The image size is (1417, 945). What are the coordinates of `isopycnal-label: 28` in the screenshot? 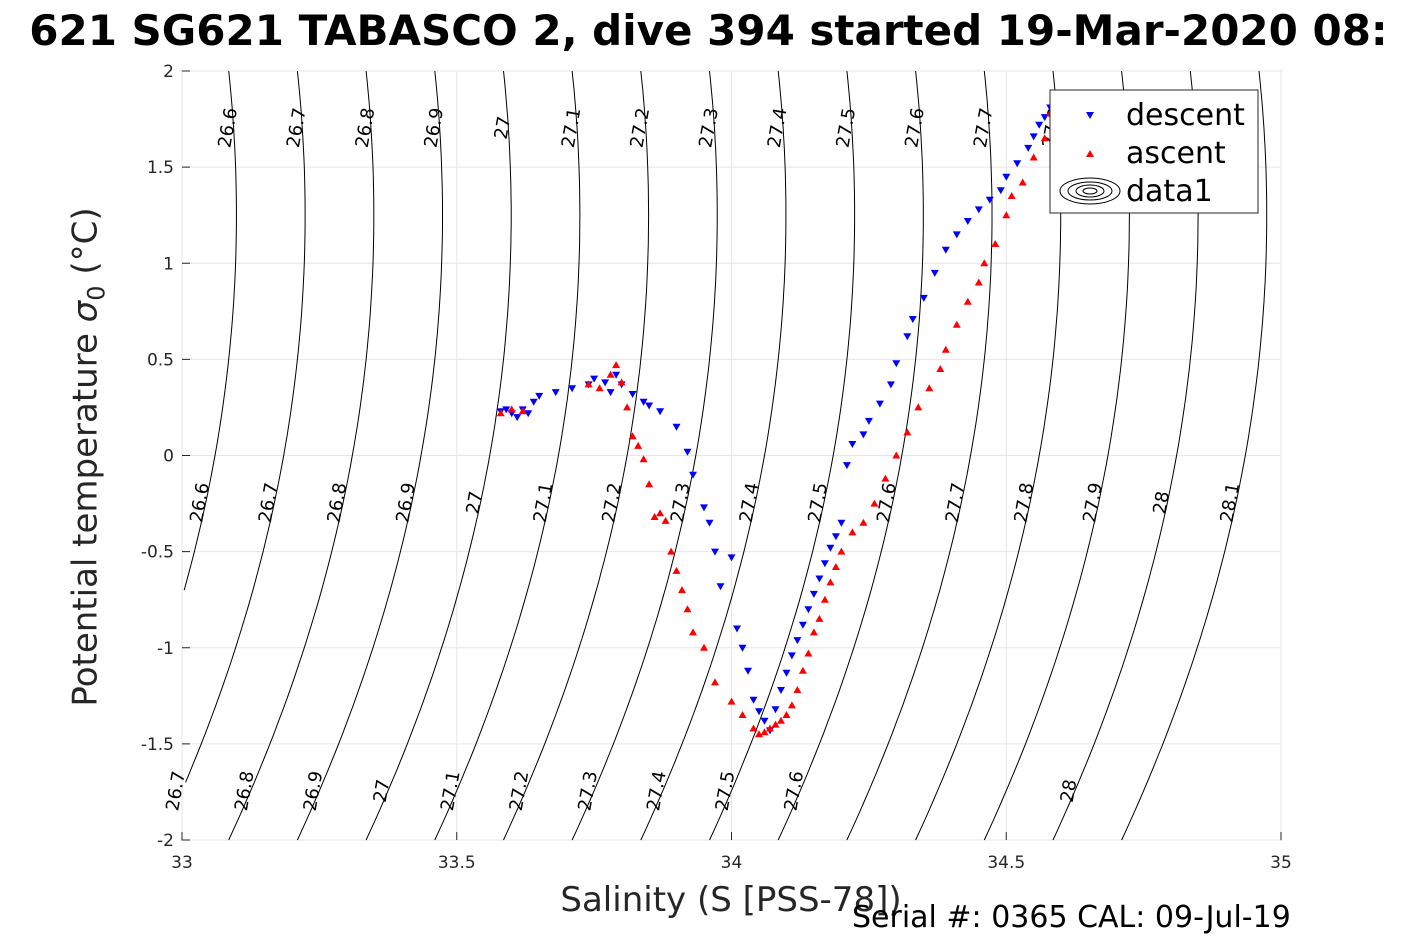 It's located at (1069, 791).